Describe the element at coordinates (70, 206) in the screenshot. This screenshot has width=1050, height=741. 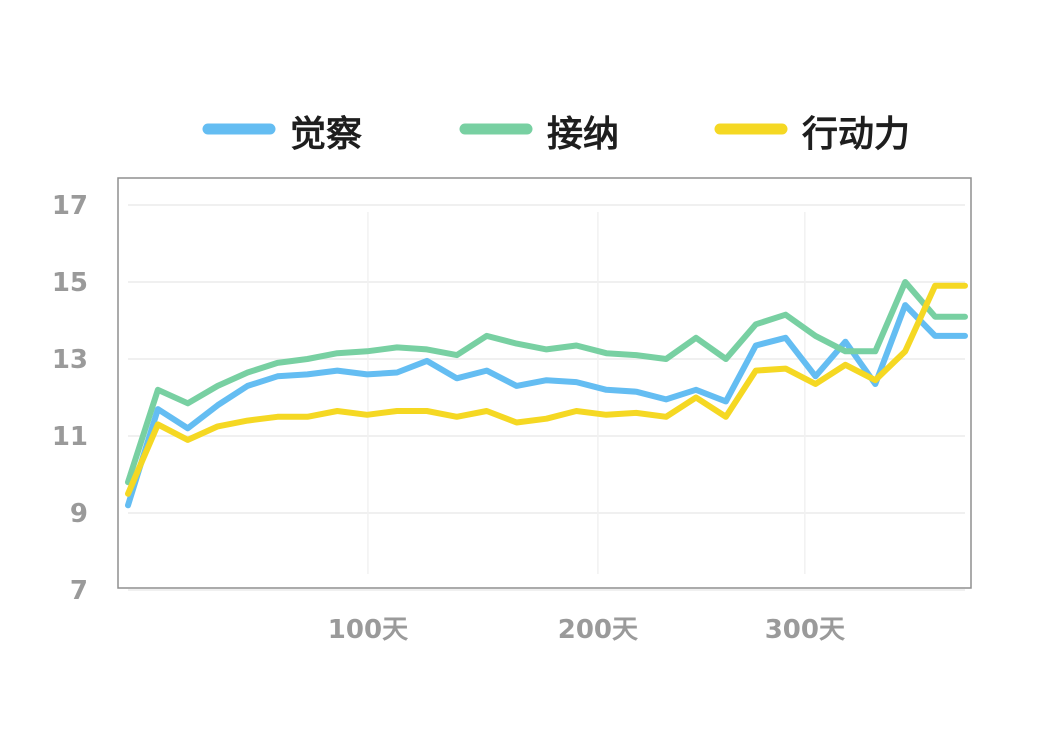
I see `y-tick-label: 17` at that location.